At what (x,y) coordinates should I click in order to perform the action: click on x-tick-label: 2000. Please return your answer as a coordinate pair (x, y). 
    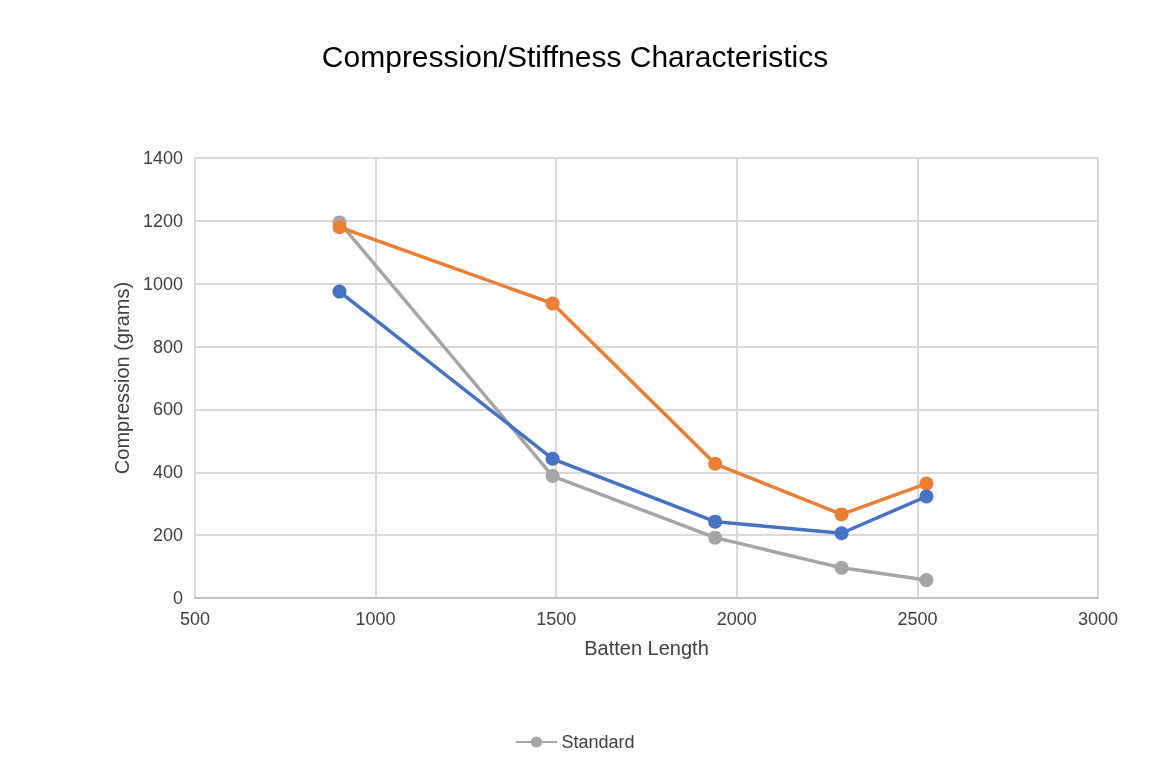
    Looking at the image, I should click on (736, 619).